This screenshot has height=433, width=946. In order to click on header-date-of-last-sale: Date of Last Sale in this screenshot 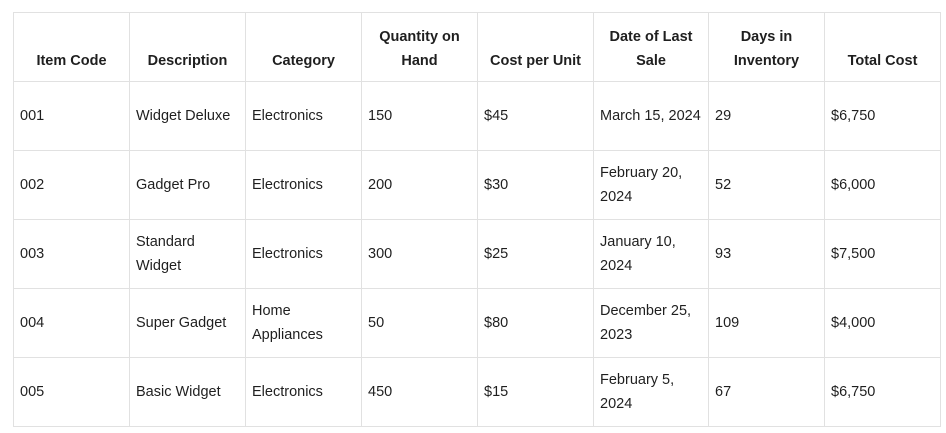, I will do `click(651, 47)`.